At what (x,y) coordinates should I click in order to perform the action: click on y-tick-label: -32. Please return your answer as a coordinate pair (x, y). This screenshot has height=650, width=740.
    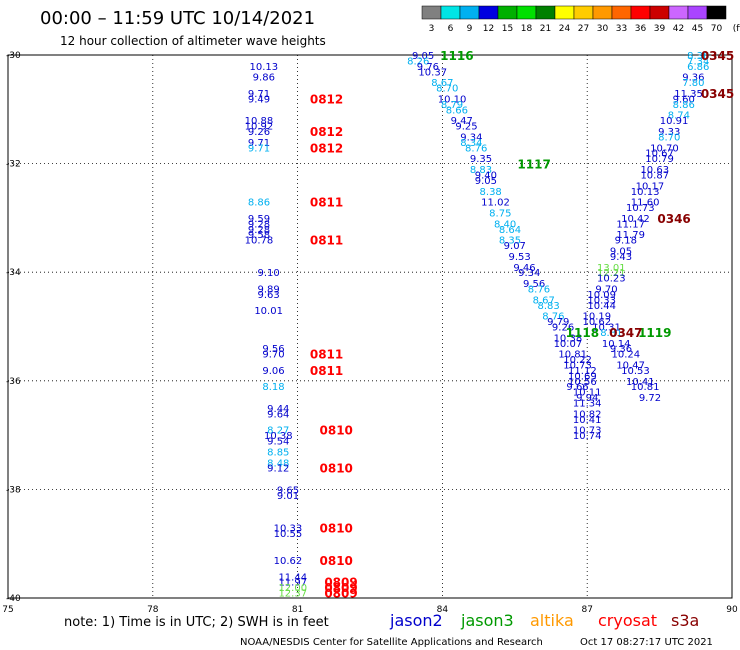
    Looking at the image, I should click on (13, 165).